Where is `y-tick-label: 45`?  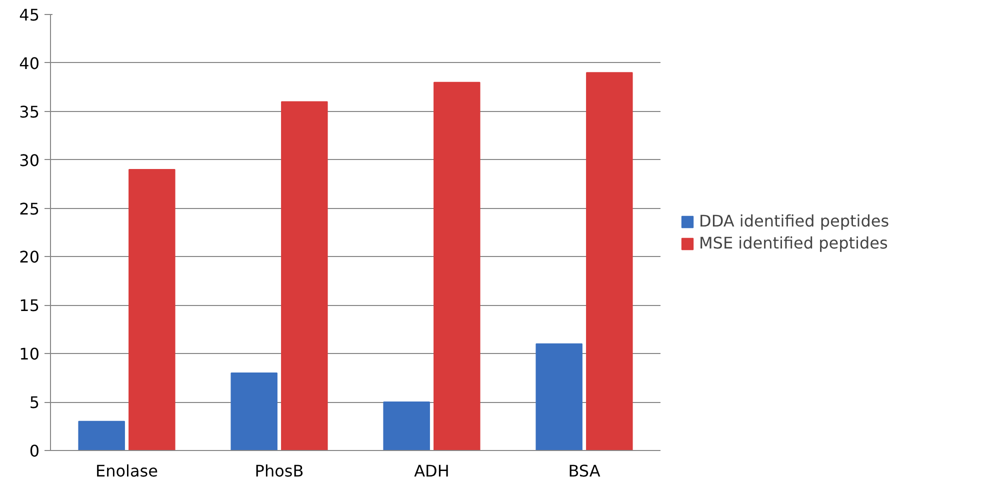
y-tick-label: 45 is located at coordinates (29, 15).